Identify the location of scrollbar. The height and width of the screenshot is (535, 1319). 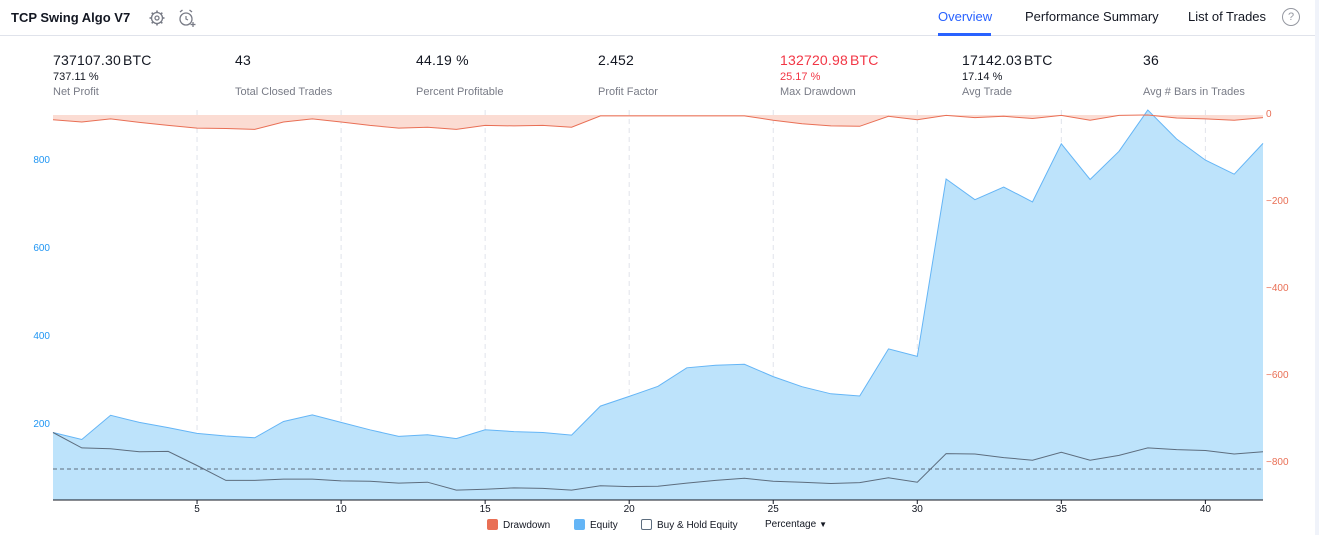
(1317, 267).